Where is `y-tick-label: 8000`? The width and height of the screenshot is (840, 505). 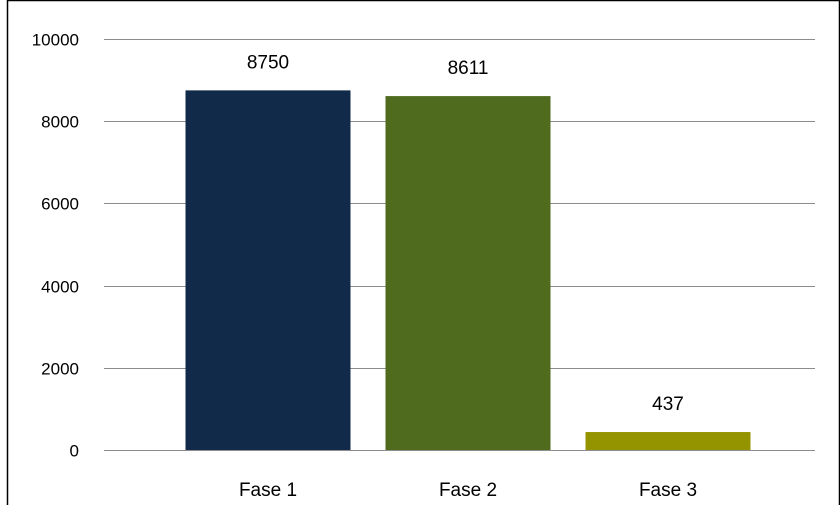
y-tick-label: 8000 is located at coordinates (60, 122).